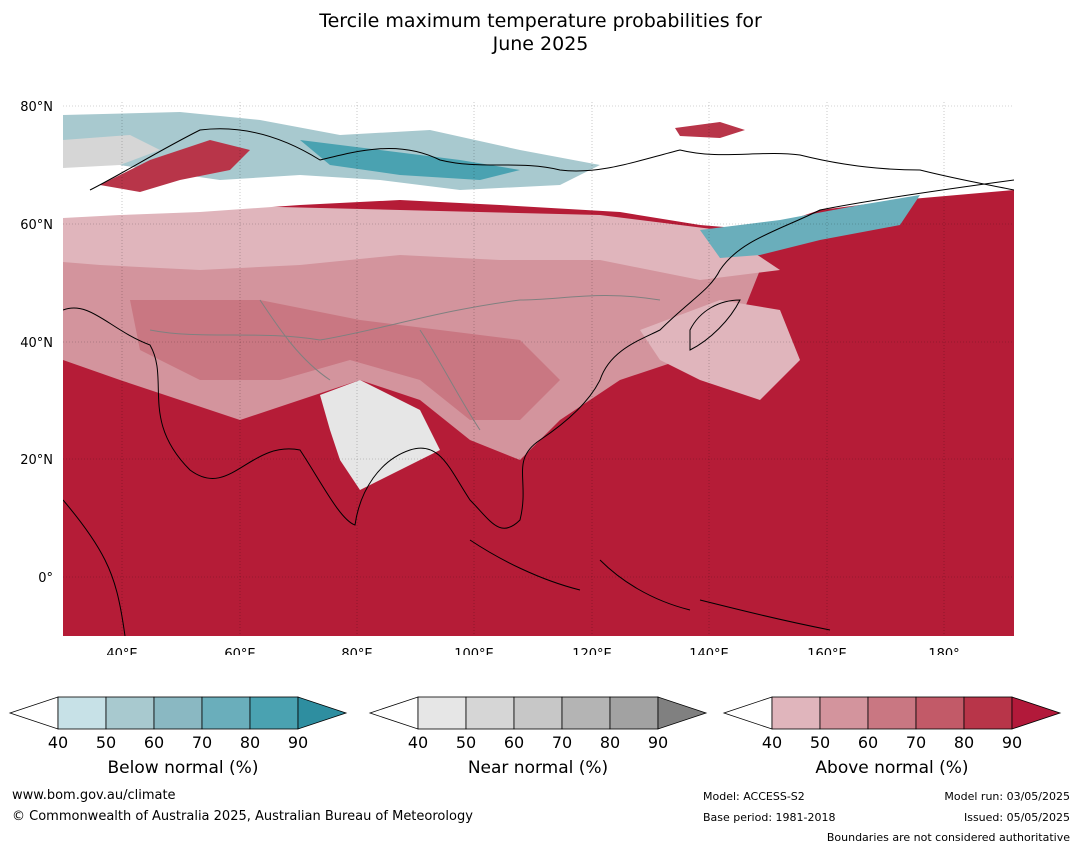 The height and width of the screenshot is (850, 1081). I want to click on coastline-indonesia, so click(650, 585).